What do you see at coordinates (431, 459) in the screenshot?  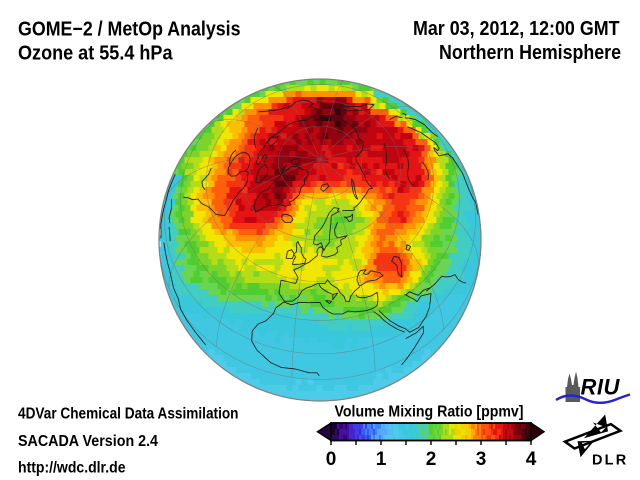 I see `svg-text: 2` at bounding box center [431, 459].